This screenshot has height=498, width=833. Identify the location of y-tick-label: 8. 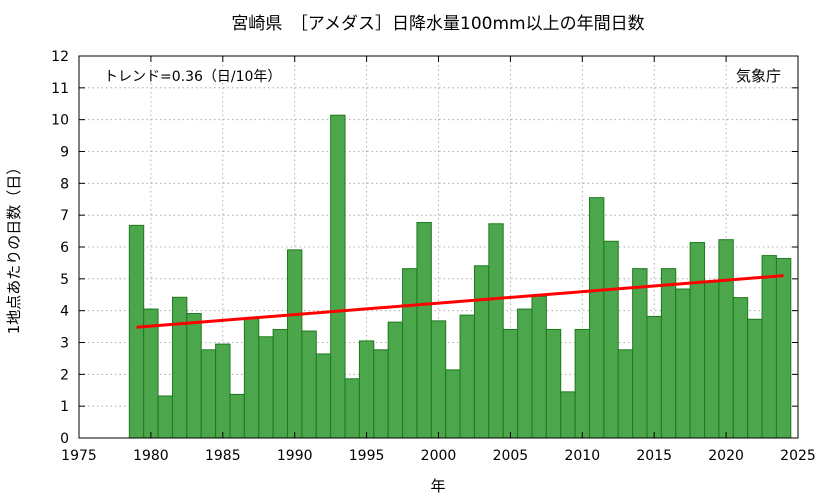
(64, 184).